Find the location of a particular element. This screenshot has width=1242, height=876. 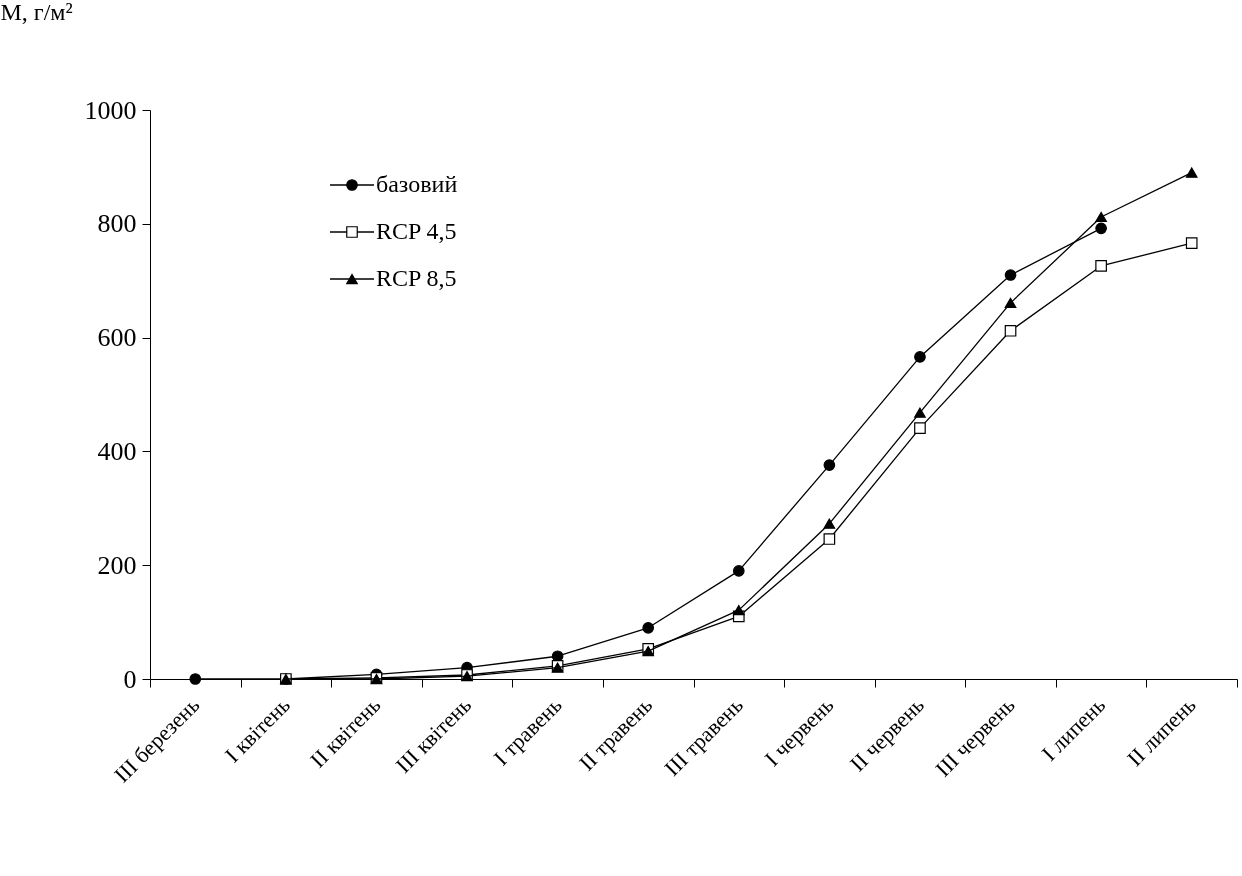

y-tick-label: 1000 is located at coordinates (110, 110).